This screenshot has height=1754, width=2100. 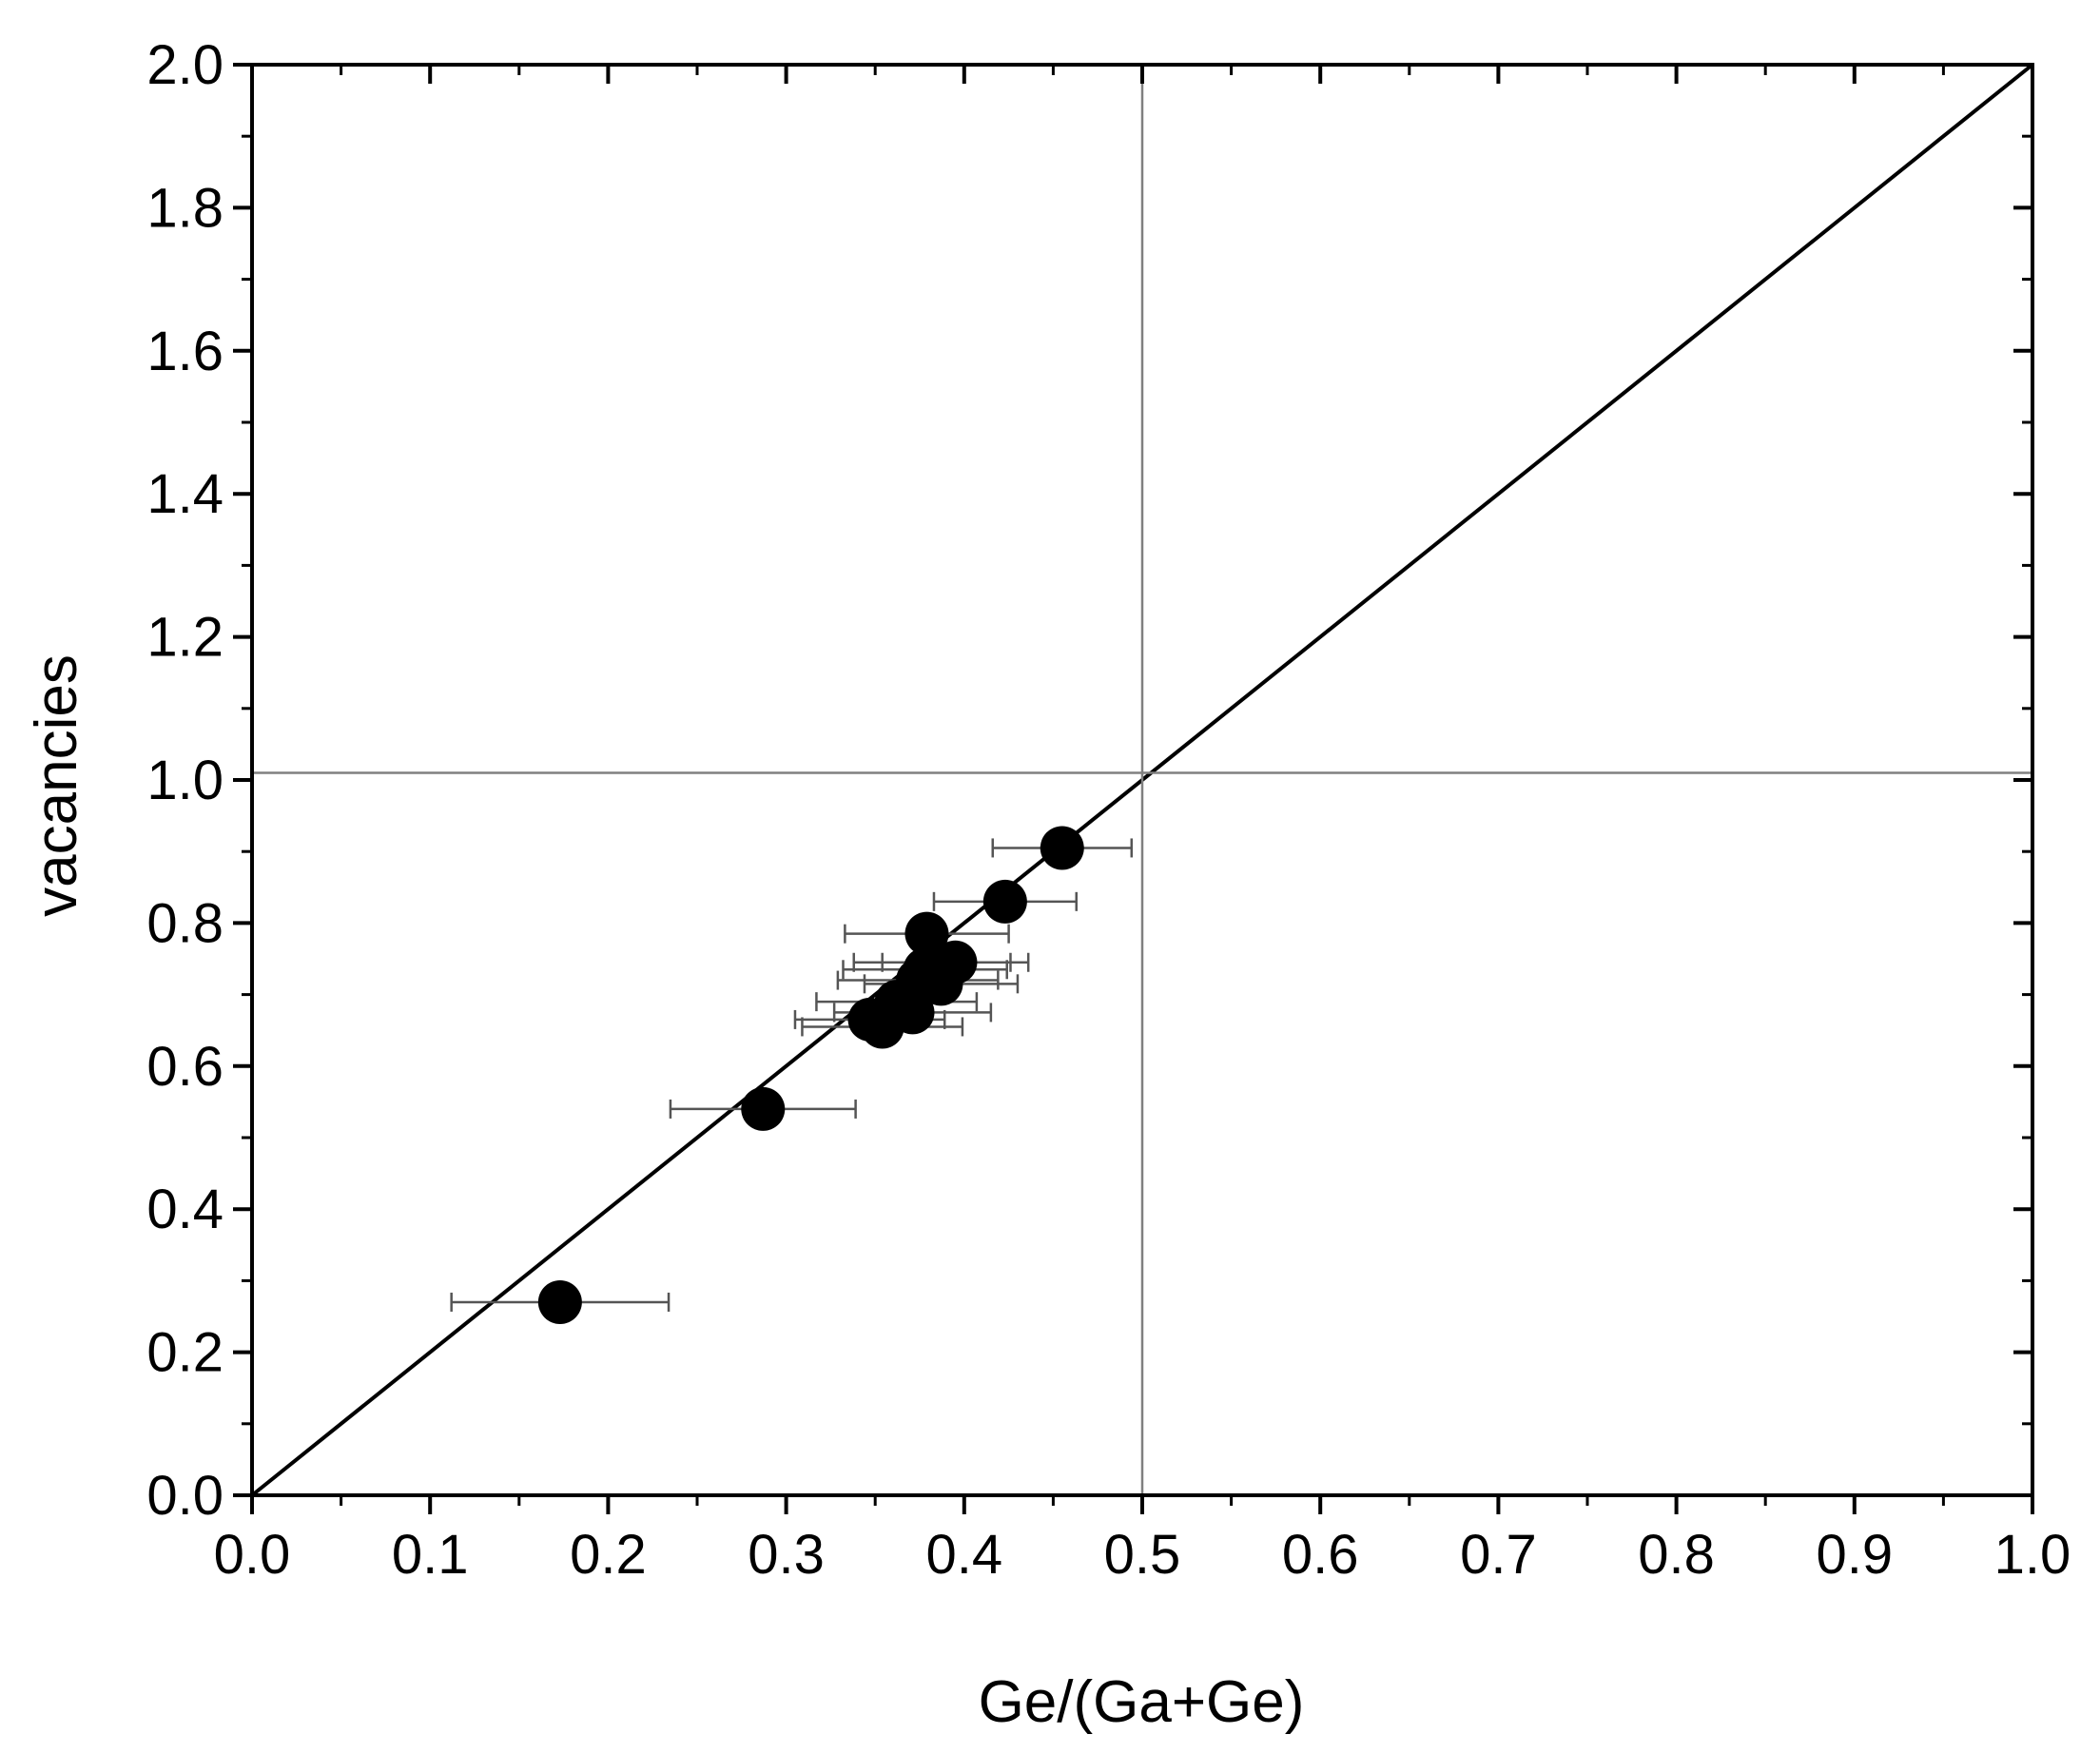 What do you see at coordinates (810, 1075) in the screenshot?
I see `data-points` at bounding box center [810, 1075].